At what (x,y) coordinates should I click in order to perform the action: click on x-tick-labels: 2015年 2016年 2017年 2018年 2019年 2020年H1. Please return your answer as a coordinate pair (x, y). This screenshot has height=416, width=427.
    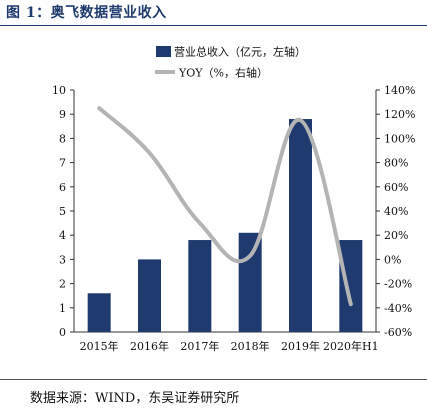
    Looking at the image, I should click on (229, 346).